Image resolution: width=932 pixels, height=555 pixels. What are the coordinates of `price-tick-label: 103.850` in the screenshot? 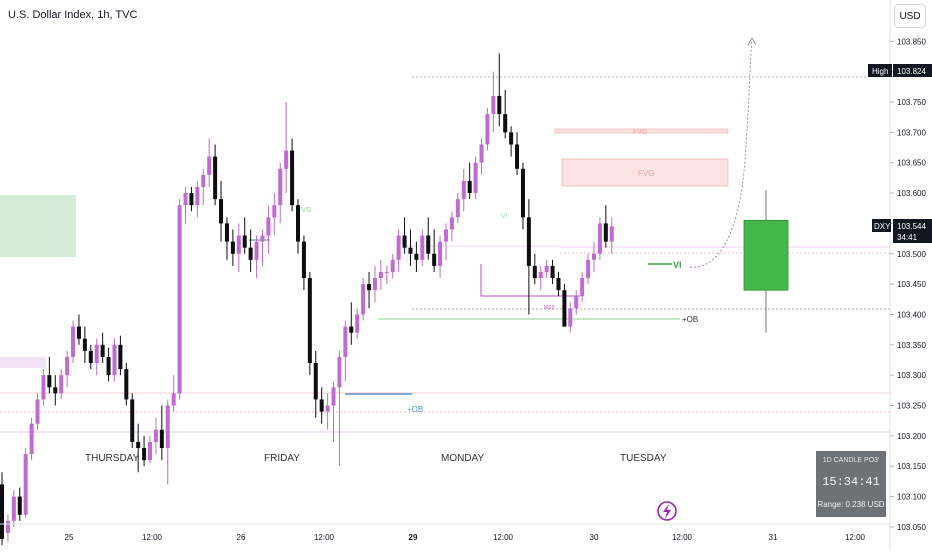 It's located at (911, 41).